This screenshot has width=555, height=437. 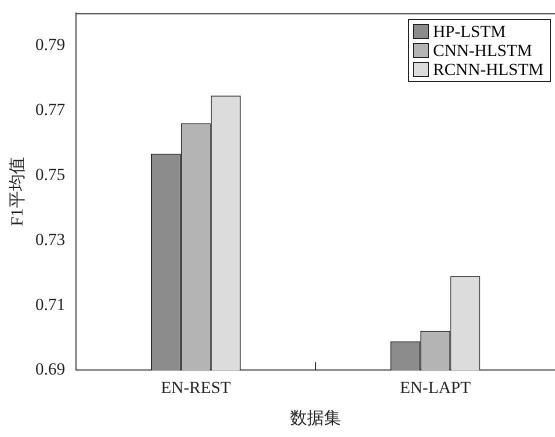 What do you see at coordinates (50, 110) in the screenshot?
I see `y-tick-label: 0.77` at bounding box center [50, 110].